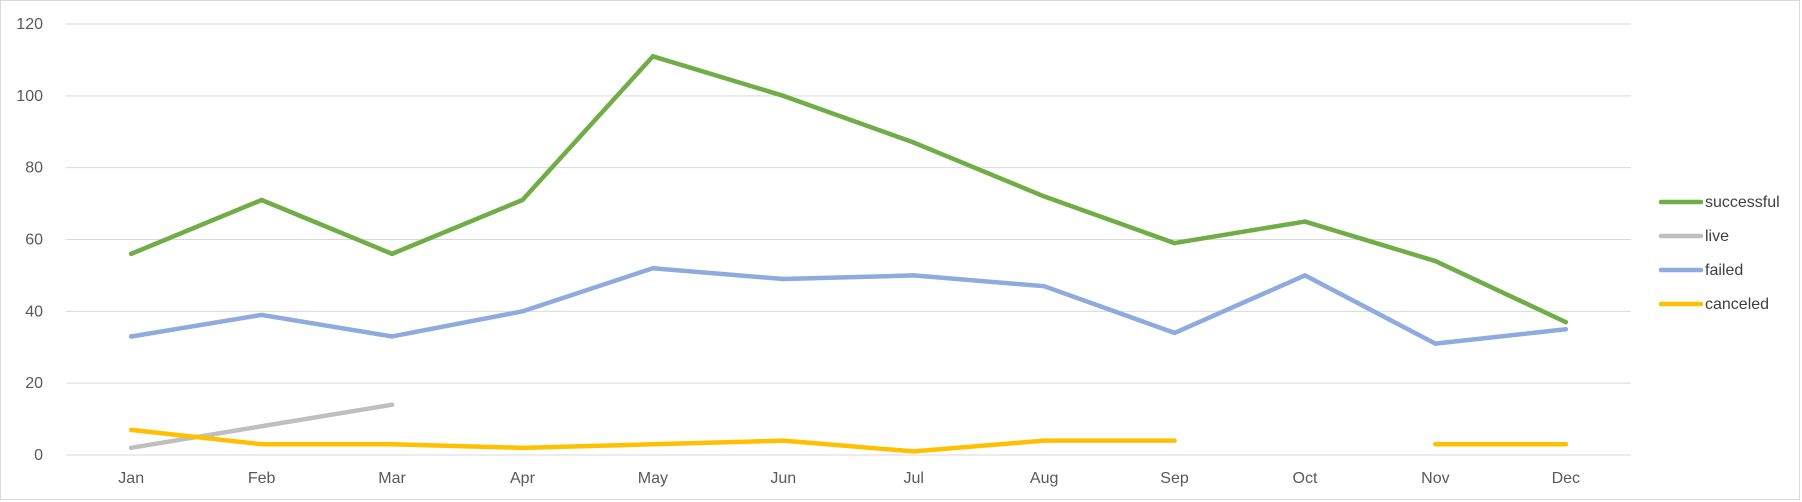  I want to click on legend-item-live: live, so click(1693, 236).